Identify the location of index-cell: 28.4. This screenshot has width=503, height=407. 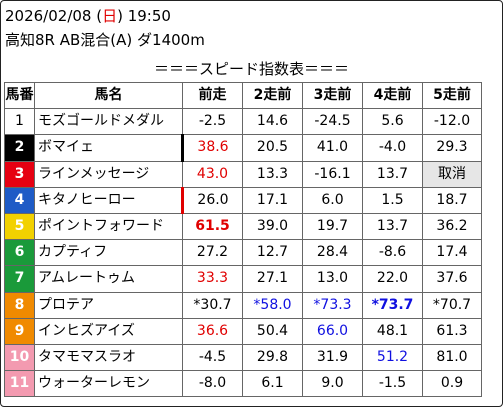
(332, 253).